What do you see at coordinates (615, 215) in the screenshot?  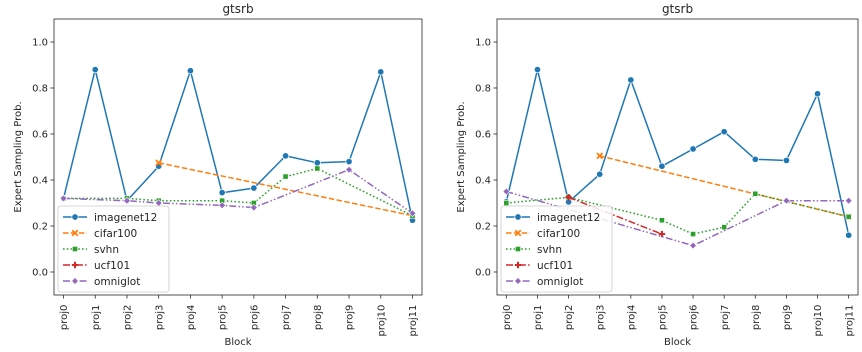 I see `series-line-ucf101` at bounding box center [615, 215].